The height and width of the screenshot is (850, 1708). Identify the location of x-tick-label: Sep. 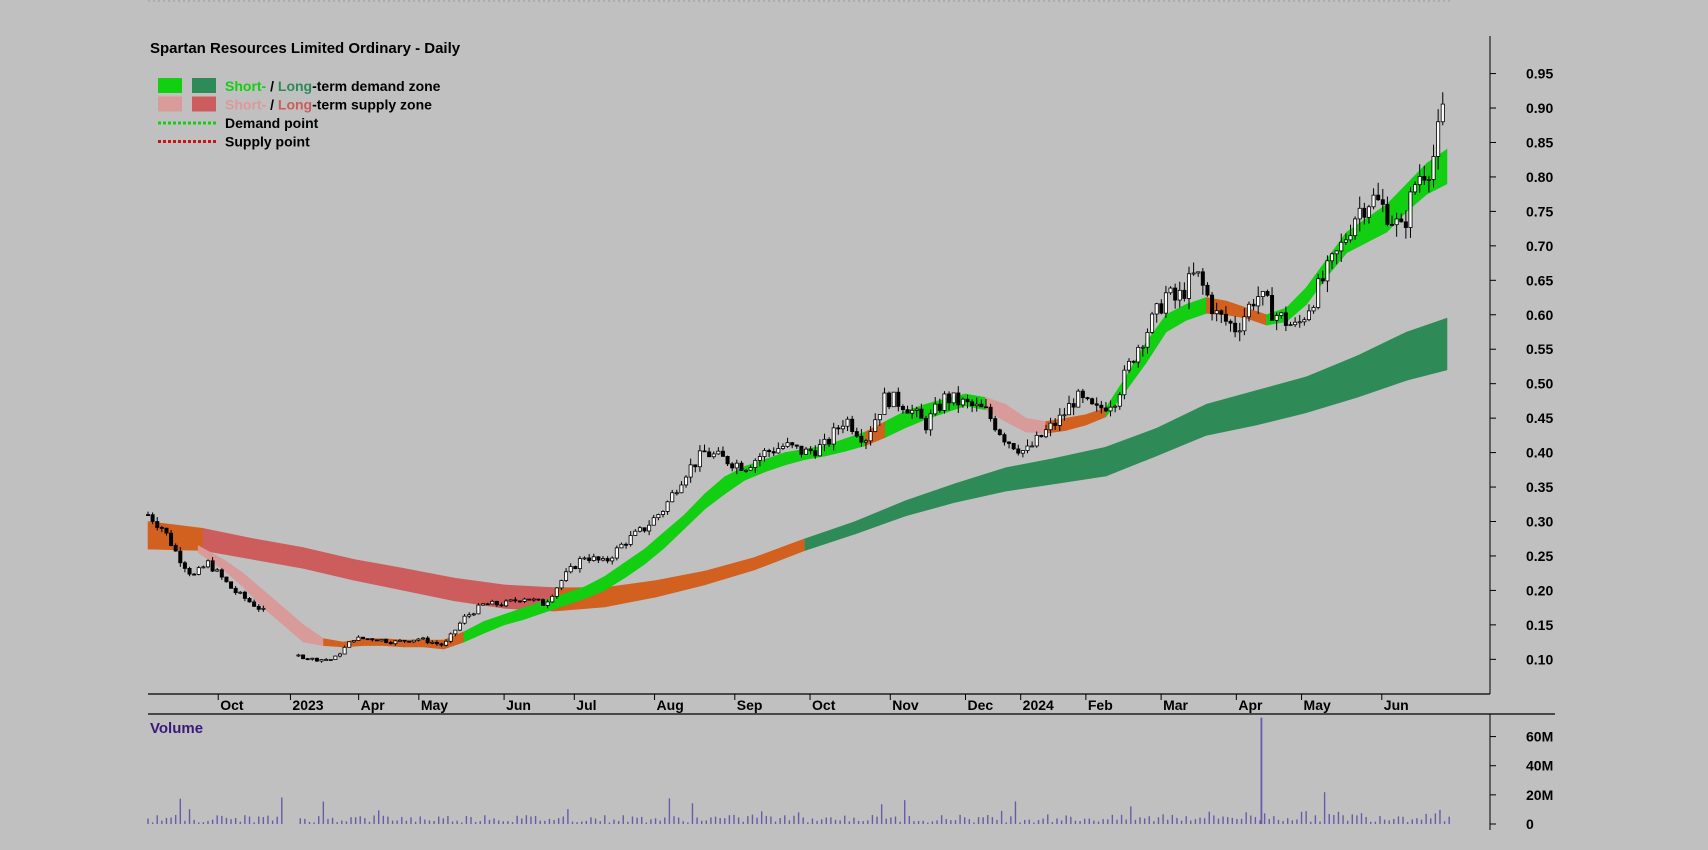
(750, 705).